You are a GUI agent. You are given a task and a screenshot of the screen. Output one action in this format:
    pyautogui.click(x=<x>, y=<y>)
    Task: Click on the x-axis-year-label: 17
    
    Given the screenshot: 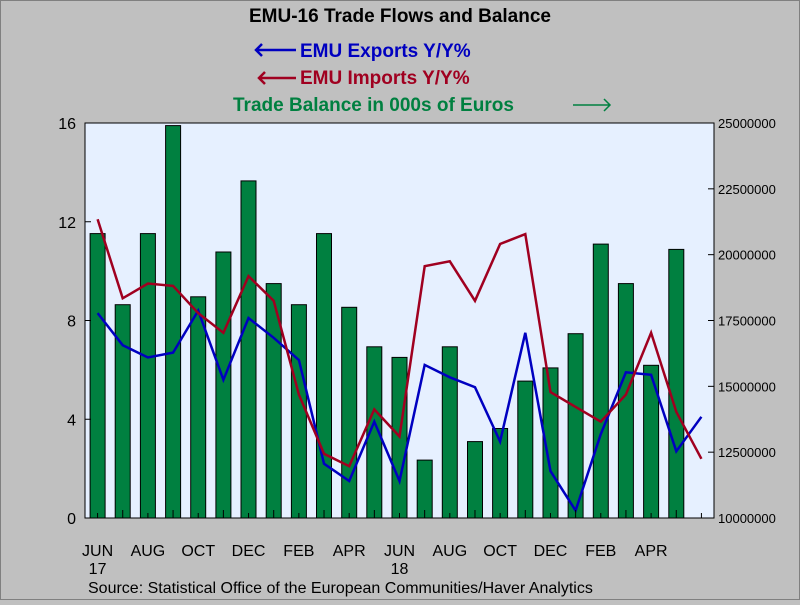 What is the action you would take?
    pyautogui.click(x=98, y=569)
    